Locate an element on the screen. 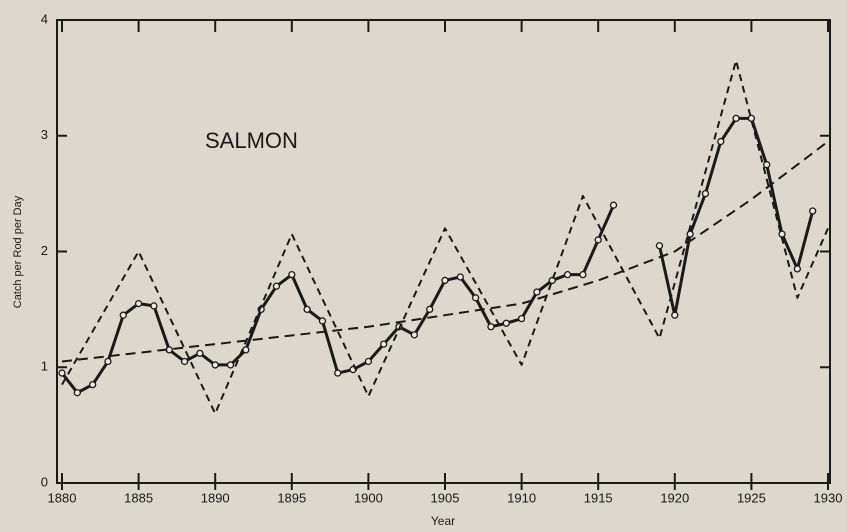 This screenshot has width=847, height=532. x-tick-label: 1890 is located at coordinates (215, 497).